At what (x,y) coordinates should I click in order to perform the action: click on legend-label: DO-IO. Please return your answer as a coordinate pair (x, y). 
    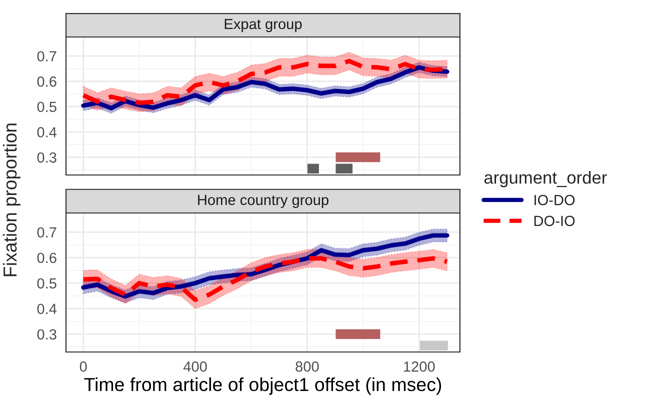
    Looking at the image, I should click on (554, 221).